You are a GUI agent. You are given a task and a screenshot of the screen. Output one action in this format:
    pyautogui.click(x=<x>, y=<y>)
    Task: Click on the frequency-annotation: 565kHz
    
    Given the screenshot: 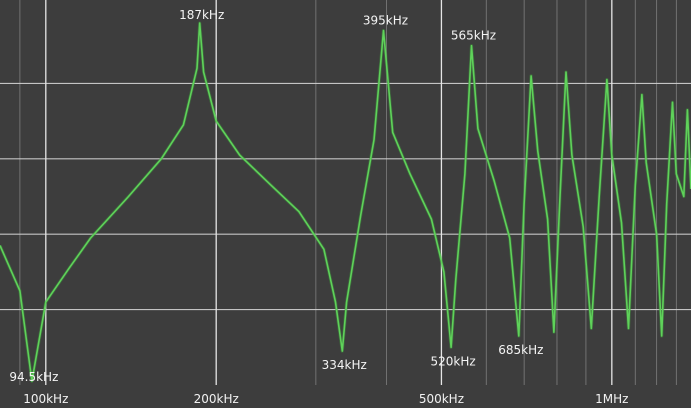 What is the action you would take?
    pyautogui.click(x=473, y=36)
    